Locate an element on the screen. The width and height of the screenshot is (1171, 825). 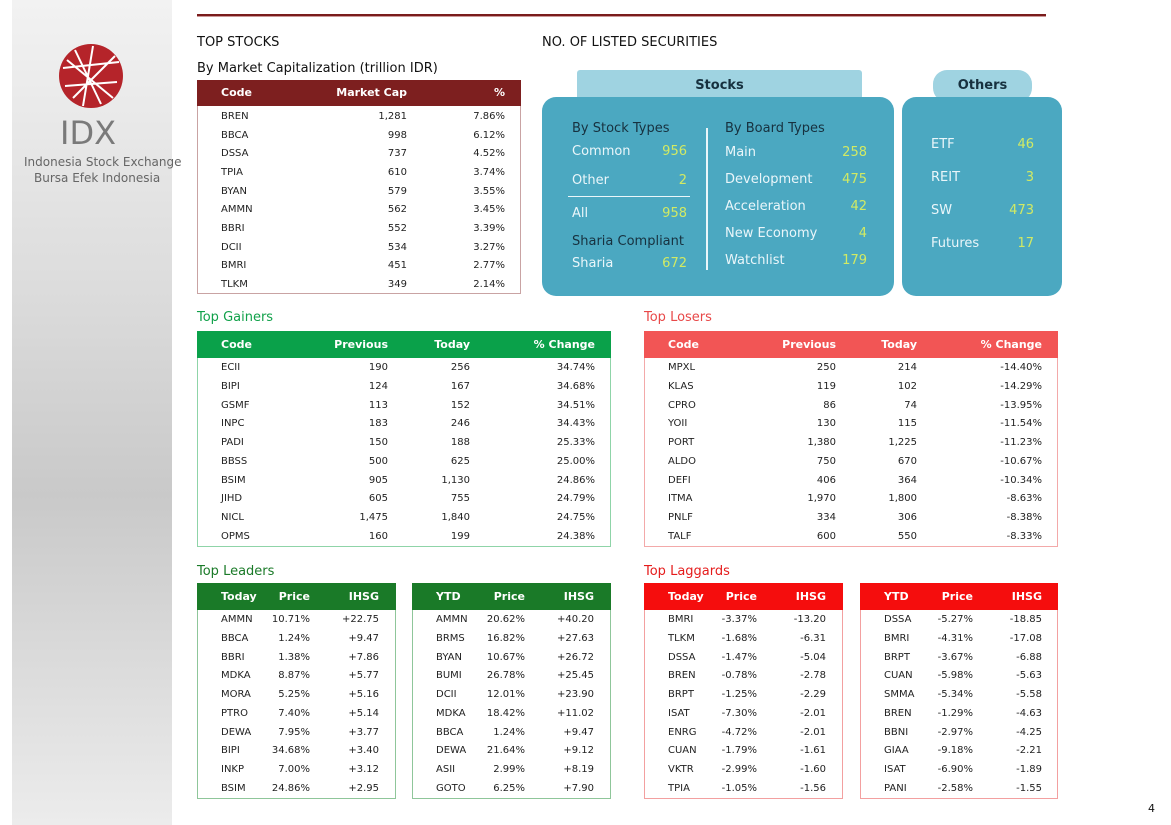
table-cell: -1.47% is located at coordinates (739, 657).